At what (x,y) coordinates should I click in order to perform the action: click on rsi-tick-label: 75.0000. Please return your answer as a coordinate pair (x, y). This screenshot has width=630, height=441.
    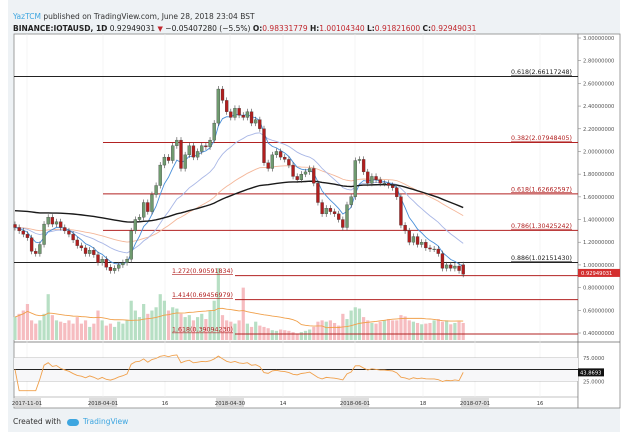
    Looking at the image, I should click on (593, 359).